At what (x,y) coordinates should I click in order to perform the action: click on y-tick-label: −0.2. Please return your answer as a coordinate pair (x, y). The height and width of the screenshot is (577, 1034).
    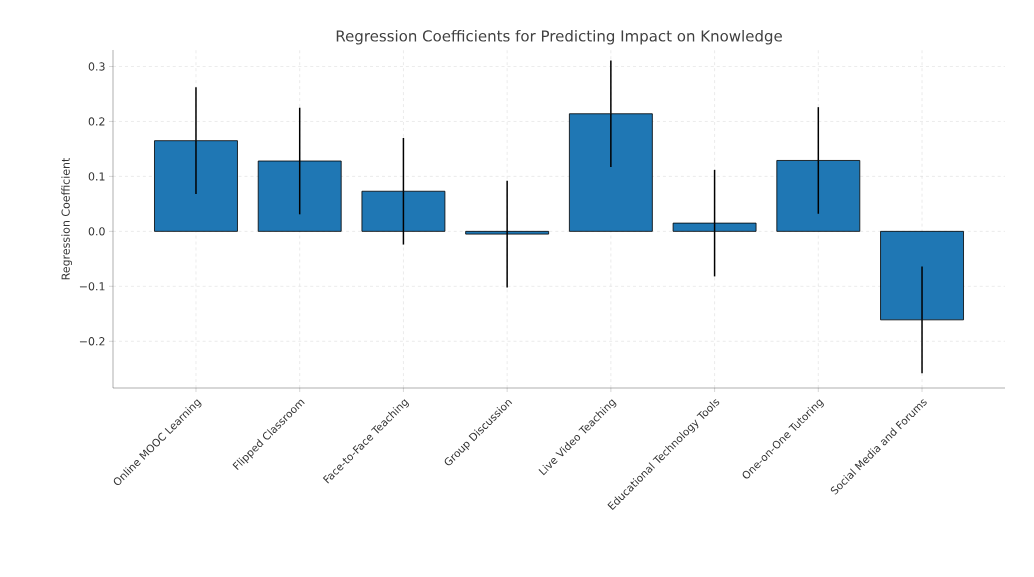
    Looking at the image, I should click on (92, 341).